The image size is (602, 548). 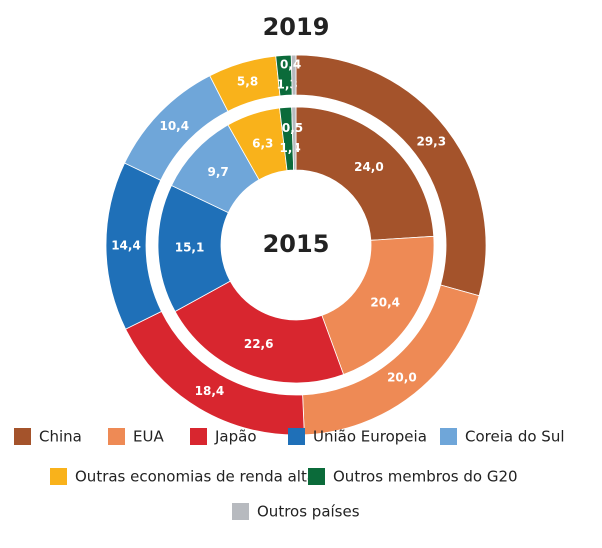 I want to click on inner-ring-title: 2015, so click(x=296, y=244).